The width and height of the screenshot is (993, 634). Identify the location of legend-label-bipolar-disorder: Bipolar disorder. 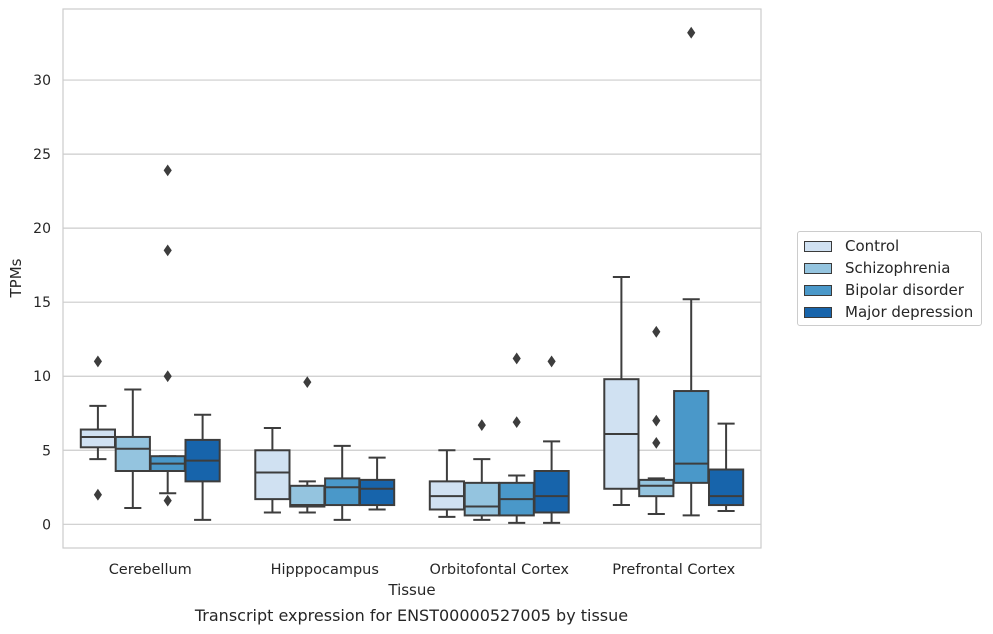
(904, 290).